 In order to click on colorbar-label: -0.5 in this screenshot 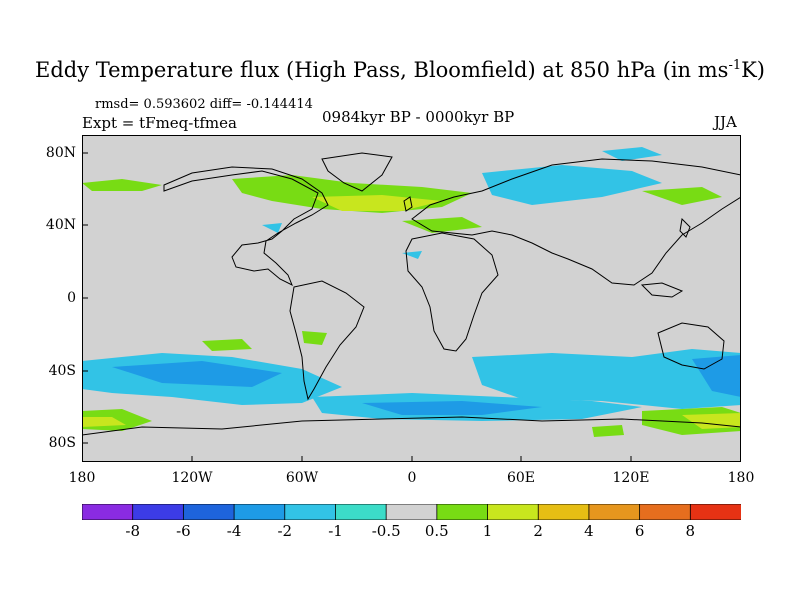, I will do `click(386, 531)`.